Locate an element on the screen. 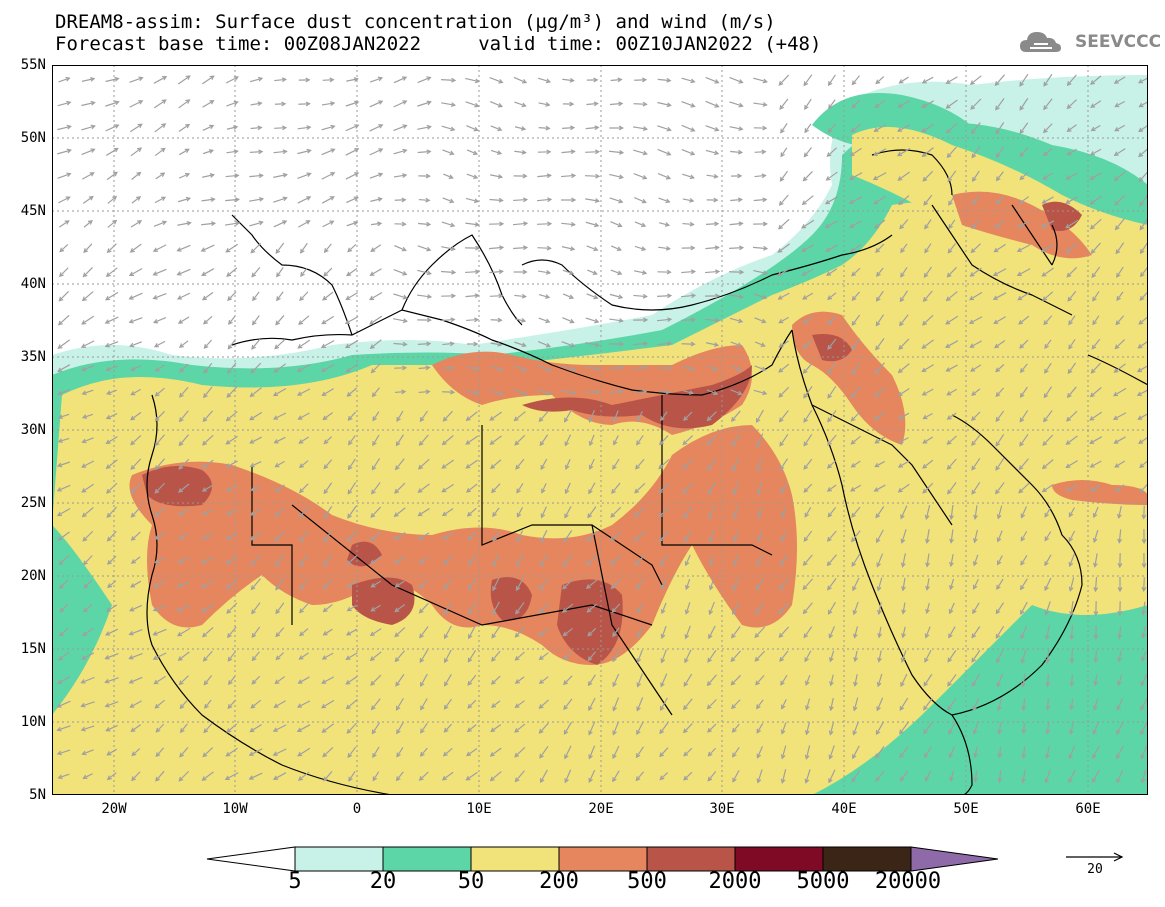 The image size is (1165, 907). colorbar-label: 20000 is located at coordinates (908, 881).